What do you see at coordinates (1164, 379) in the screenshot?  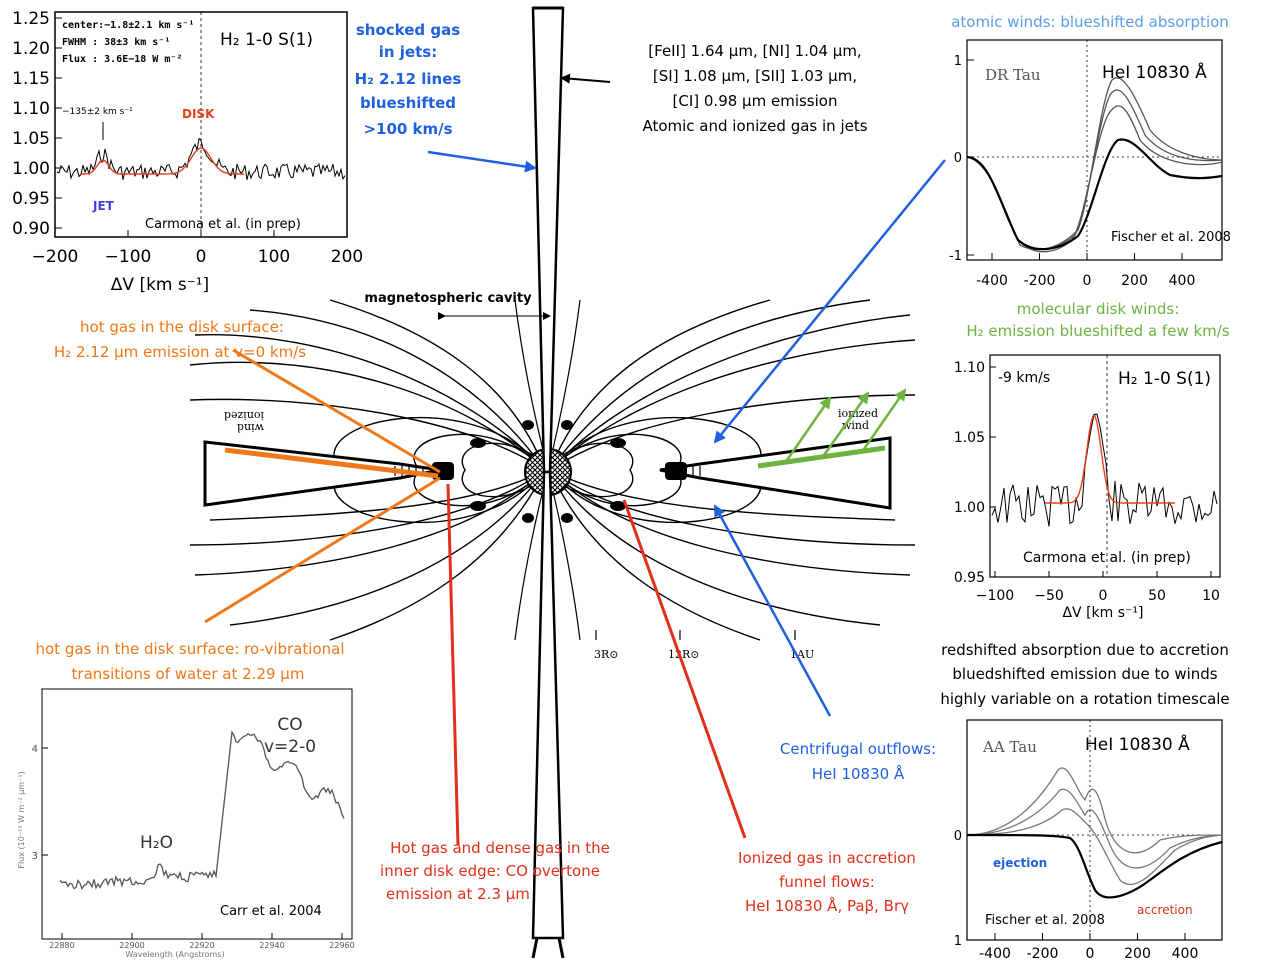 I see `h2-disk-title: H₂ 1-0 S(1)` at bounding box center [1164, 379].